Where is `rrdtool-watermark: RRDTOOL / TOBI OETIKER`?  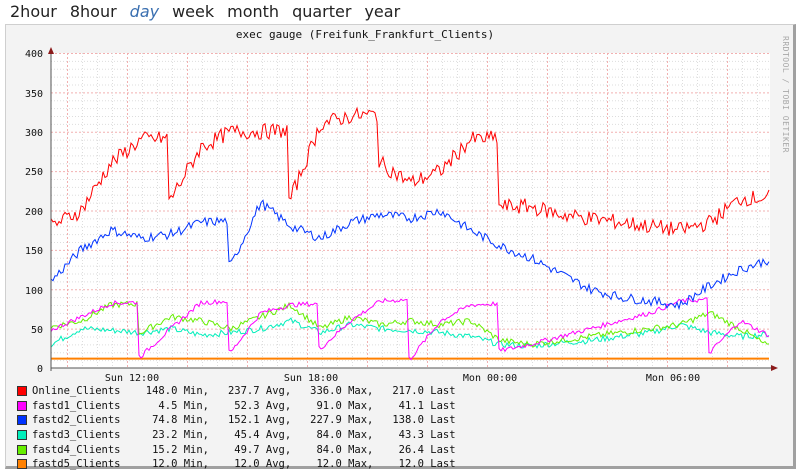
rrdtool-watermark: RRDTOOL / TOBI OETIKER is located at coordinates (785, 94).